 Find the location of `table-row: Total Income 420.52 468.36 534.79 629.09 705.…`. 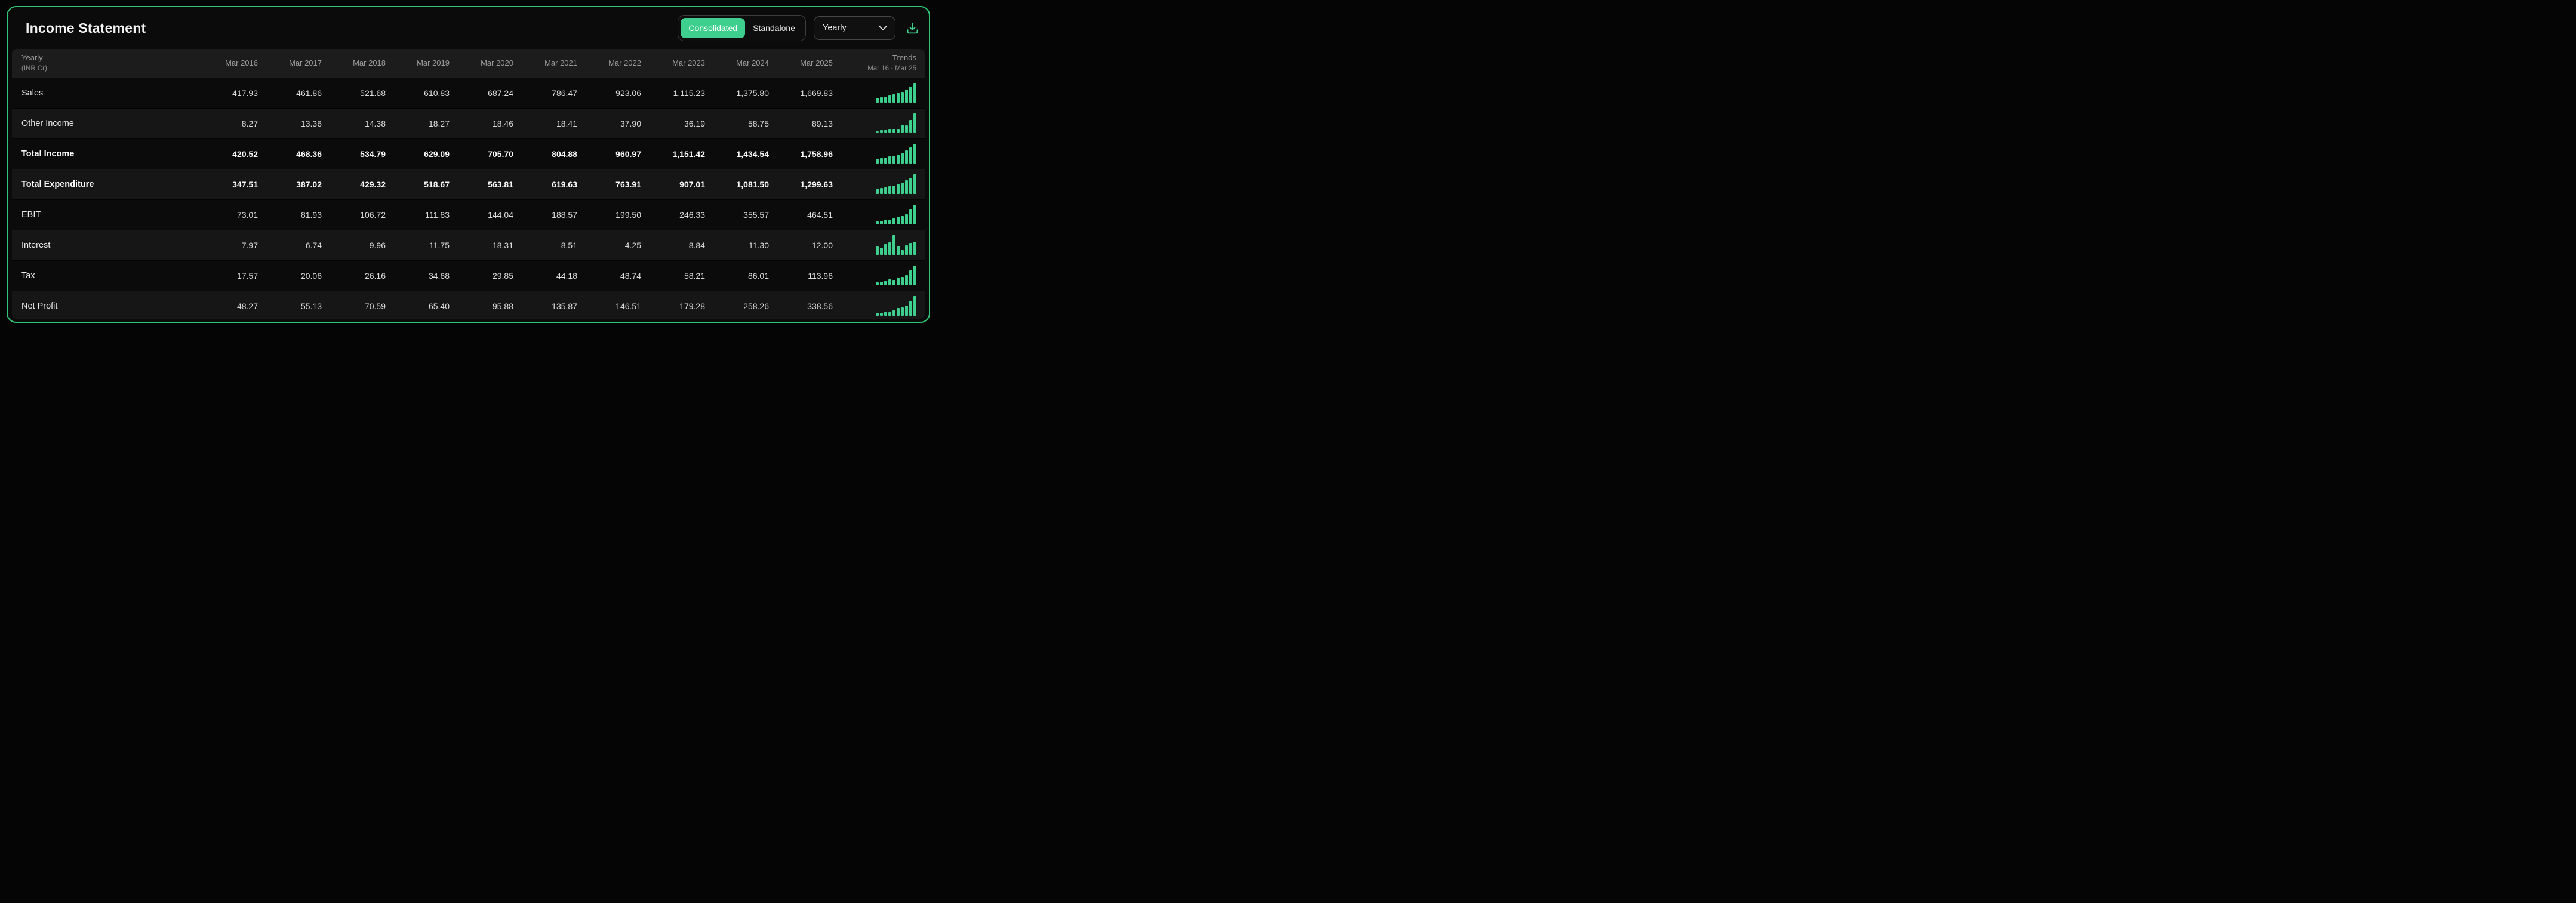

table-row: Total Income 420.52 468.36 534.79 629.09 705.… is located at coordinates (468, 153).